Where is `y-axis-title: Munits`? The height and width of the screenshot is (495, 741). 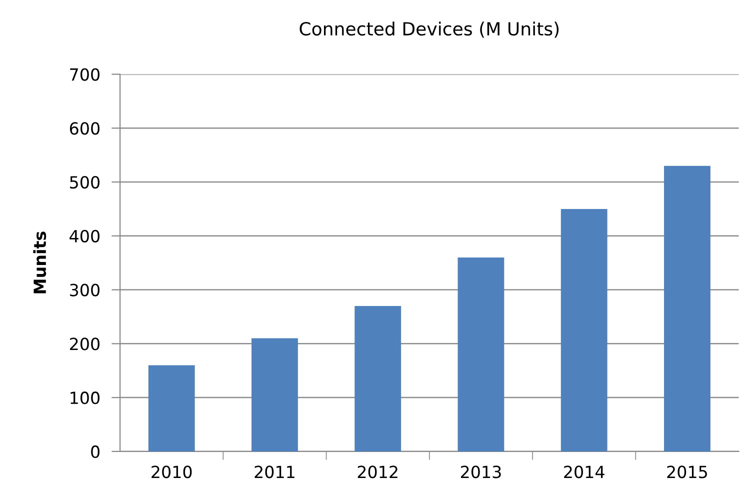
y-axis-title: Munits is located at coordinates (39, 263).